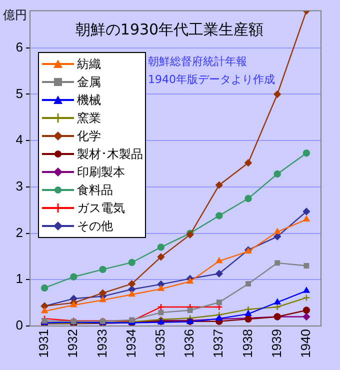 The width and height of the screenshot is (340, 370). What do you see at coordinates (89, 82) in the screenshot?
I see `legend-label: 金属` at bounding box center [89, 82].